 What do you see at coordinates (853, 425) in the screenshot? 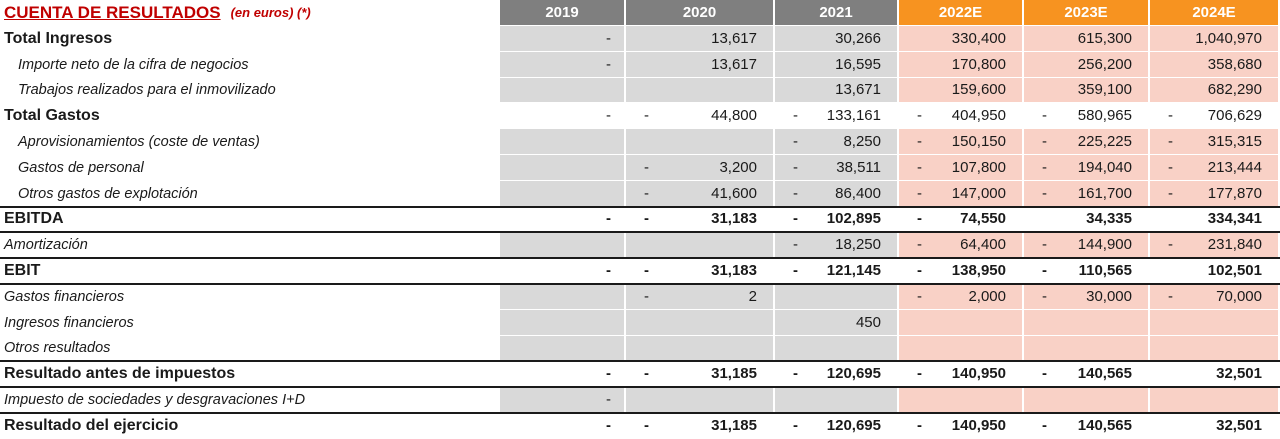
I see `cell-value: 120,695` at bounding box center [853, 425].